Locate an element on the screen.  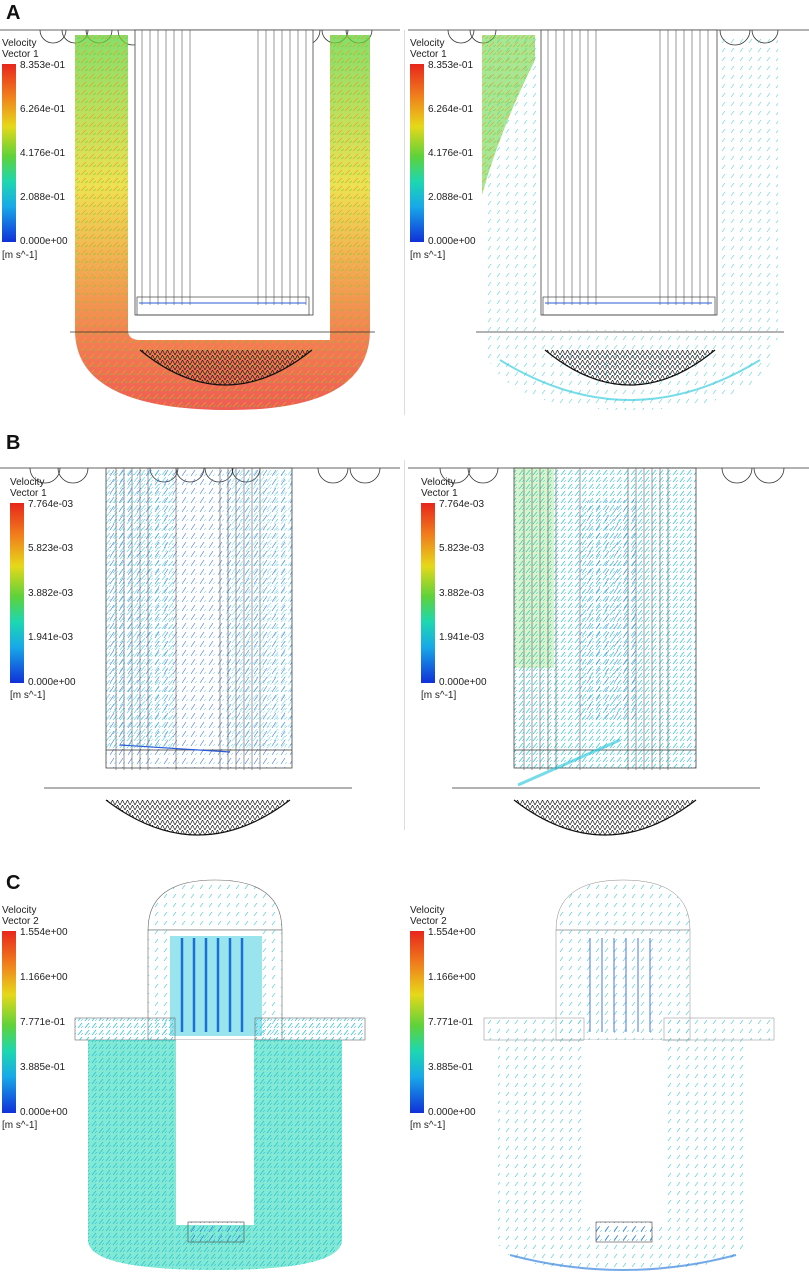
panel-label-a: A is located at coordinates (13, 13).